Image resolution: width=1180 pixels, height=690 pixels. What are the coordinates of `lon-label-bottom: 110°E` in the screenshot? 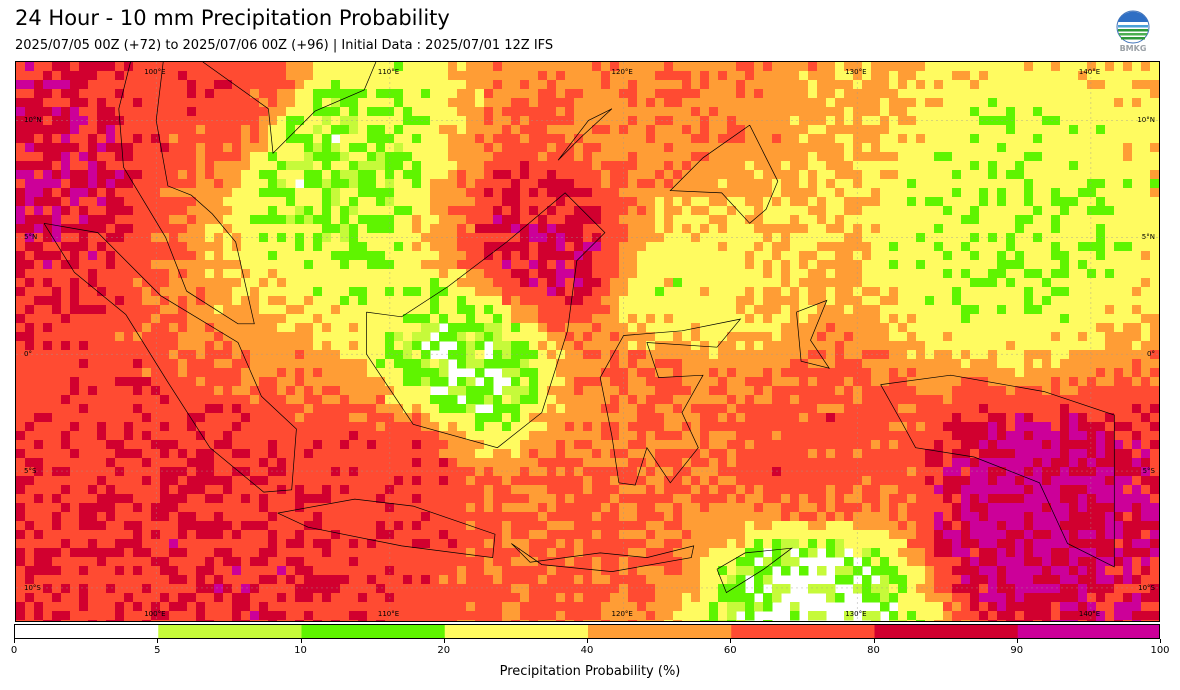 It's located at (388, 614).